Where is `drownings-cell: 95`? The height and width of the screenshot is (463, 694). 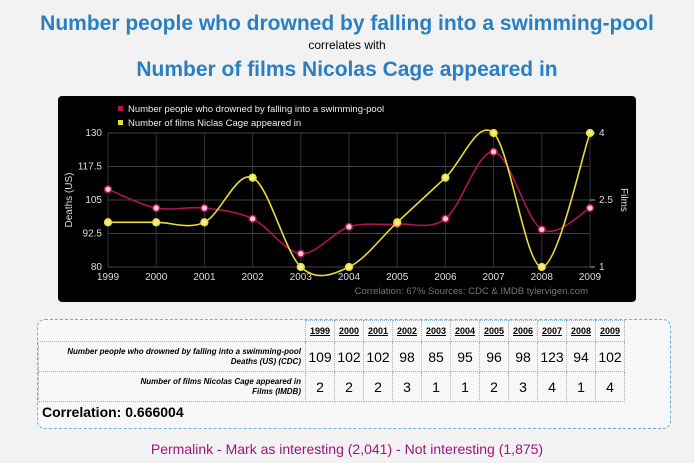 drownings-cell: 95 is located at coordinates (465, 356).